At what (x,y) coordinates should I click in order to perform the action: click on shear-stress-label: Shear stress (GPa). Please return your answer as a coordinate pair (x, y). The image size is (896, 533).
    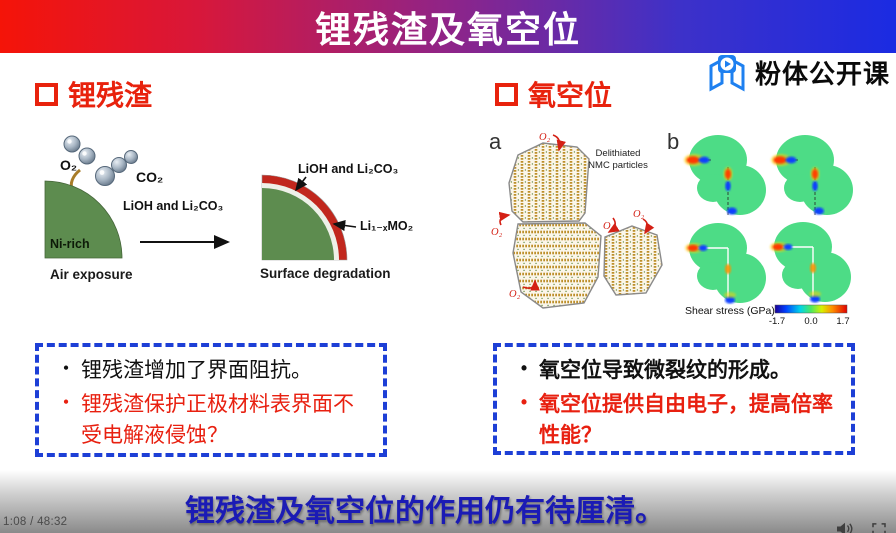
    Looking at the image, I should click on (730, 311).